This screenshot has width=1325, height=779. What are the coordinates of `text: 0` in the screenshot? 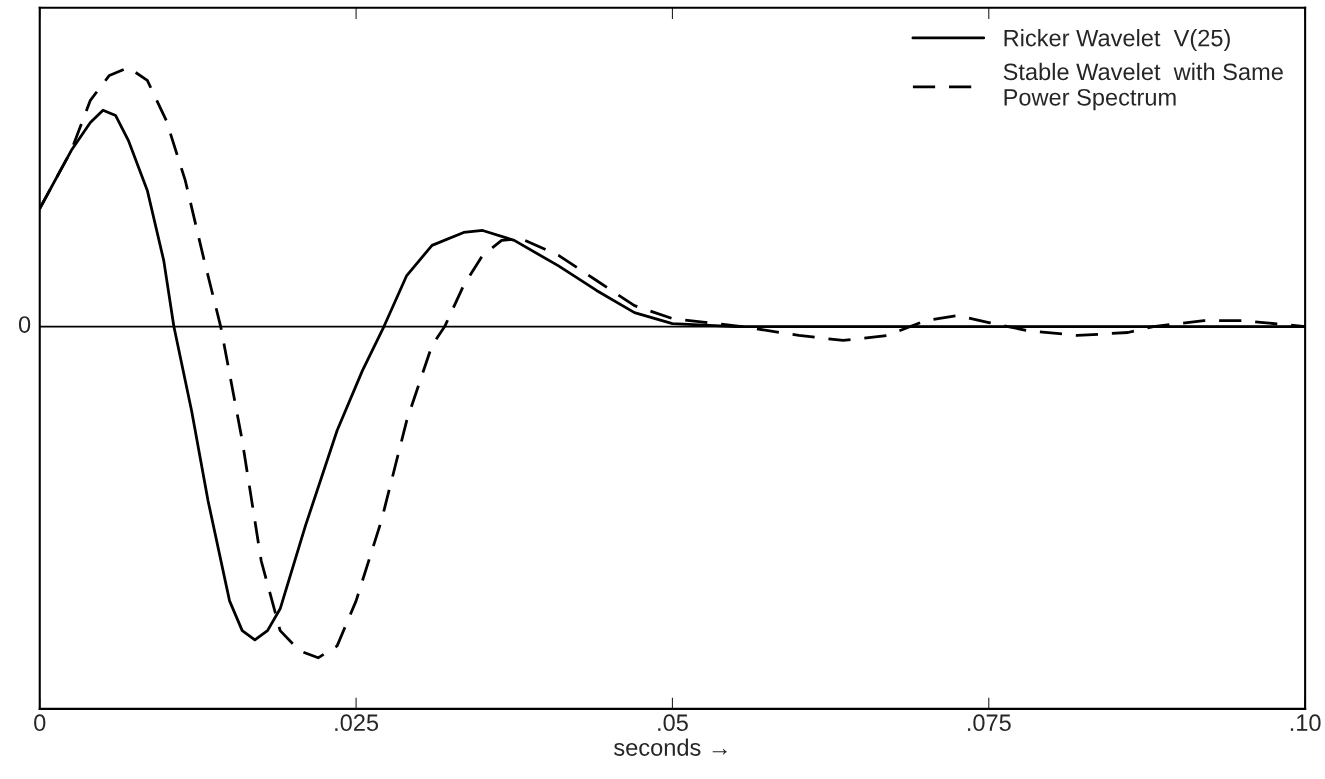 It's located at (24, 324).